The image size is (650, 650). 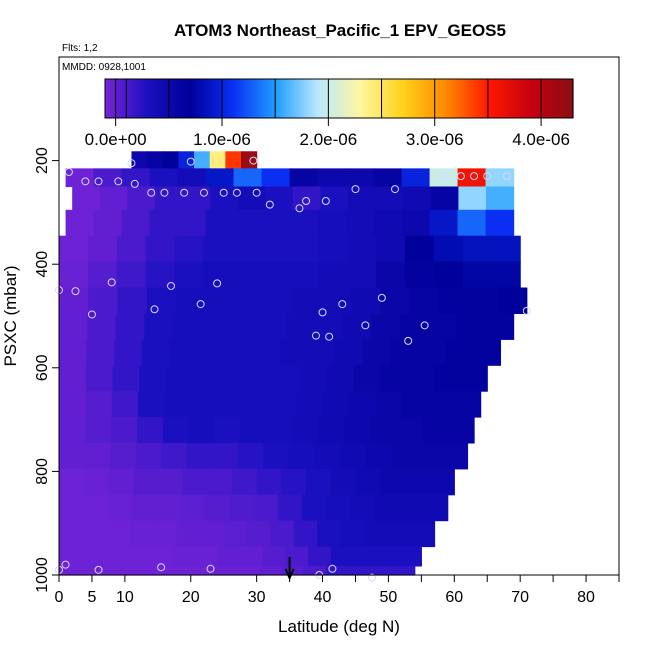 What do you see at coordinates (59, 597) in the screenshot?
I see `x-tick-label: 0` at bounding box center [59, 597].